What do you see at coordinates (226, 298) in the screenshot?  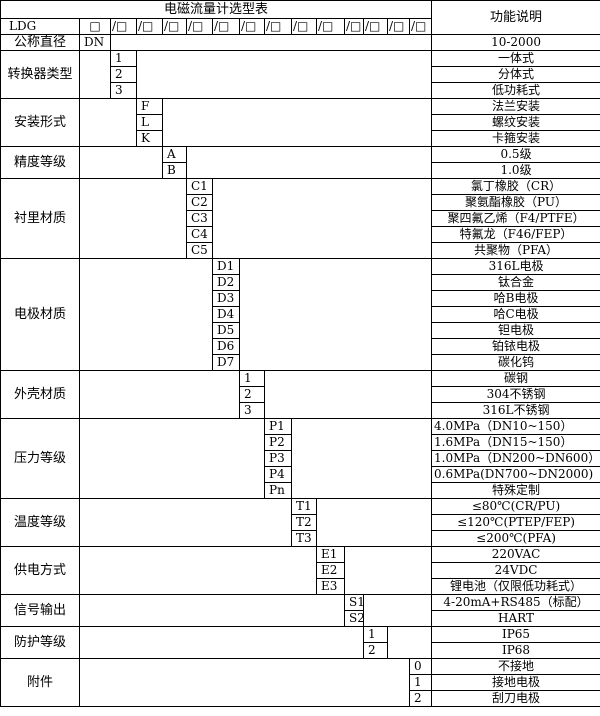 I see `option-code: D3` at bounding box center [226, 298].